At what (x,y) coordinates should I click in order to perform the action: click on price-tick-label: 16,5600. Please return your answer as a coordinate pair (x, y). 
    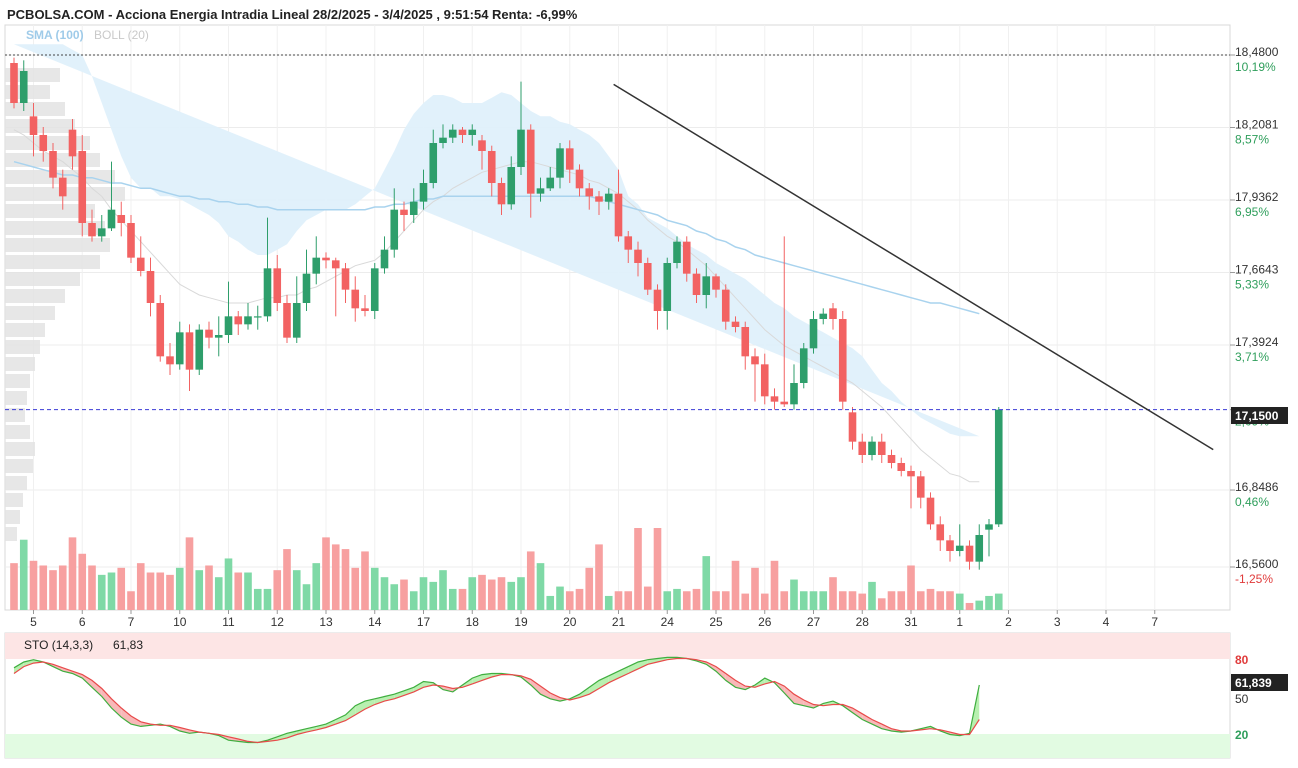
    Looking at the image, I should click on (1257, 564).